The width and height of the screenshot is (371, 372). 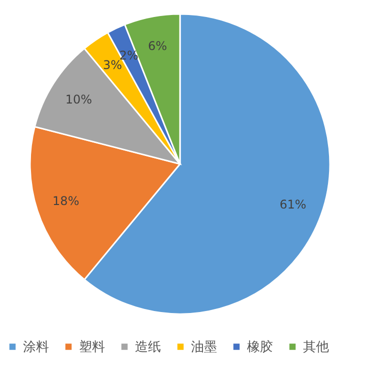 I want to click on data-label: 61%, so click(x=293, y=205).